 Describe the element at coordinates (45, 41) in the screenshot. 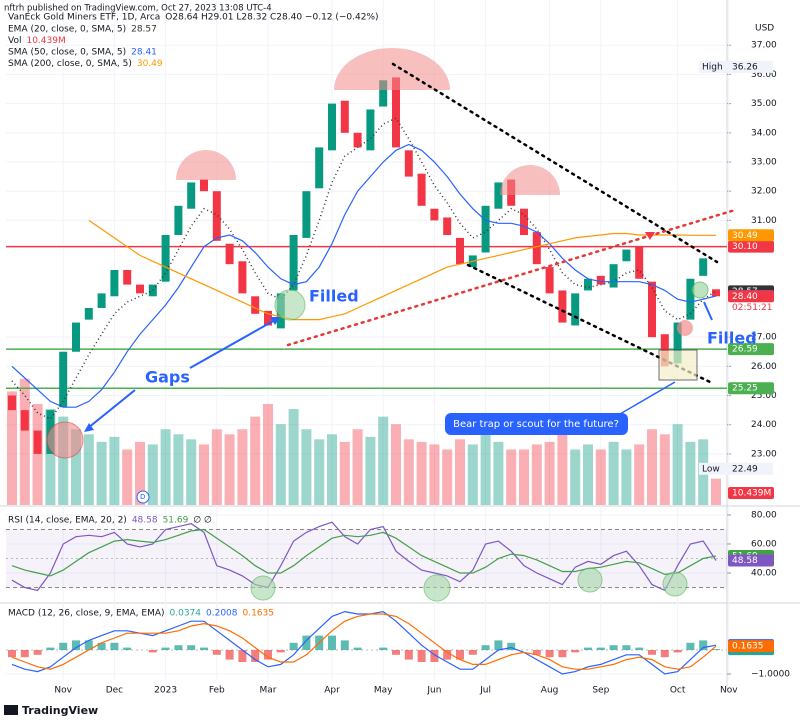

I see `legend-text: 10.439M` at that location.